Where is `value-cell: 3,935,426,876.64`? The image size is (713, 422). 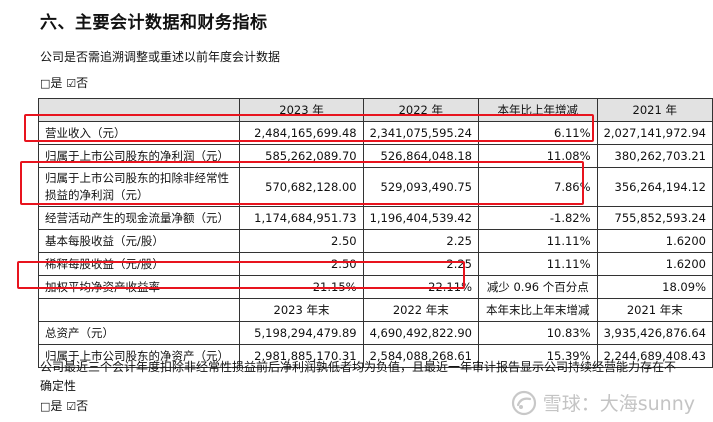 value-cell: 3,935,426,876.64 is located at coordinates (654, 333).